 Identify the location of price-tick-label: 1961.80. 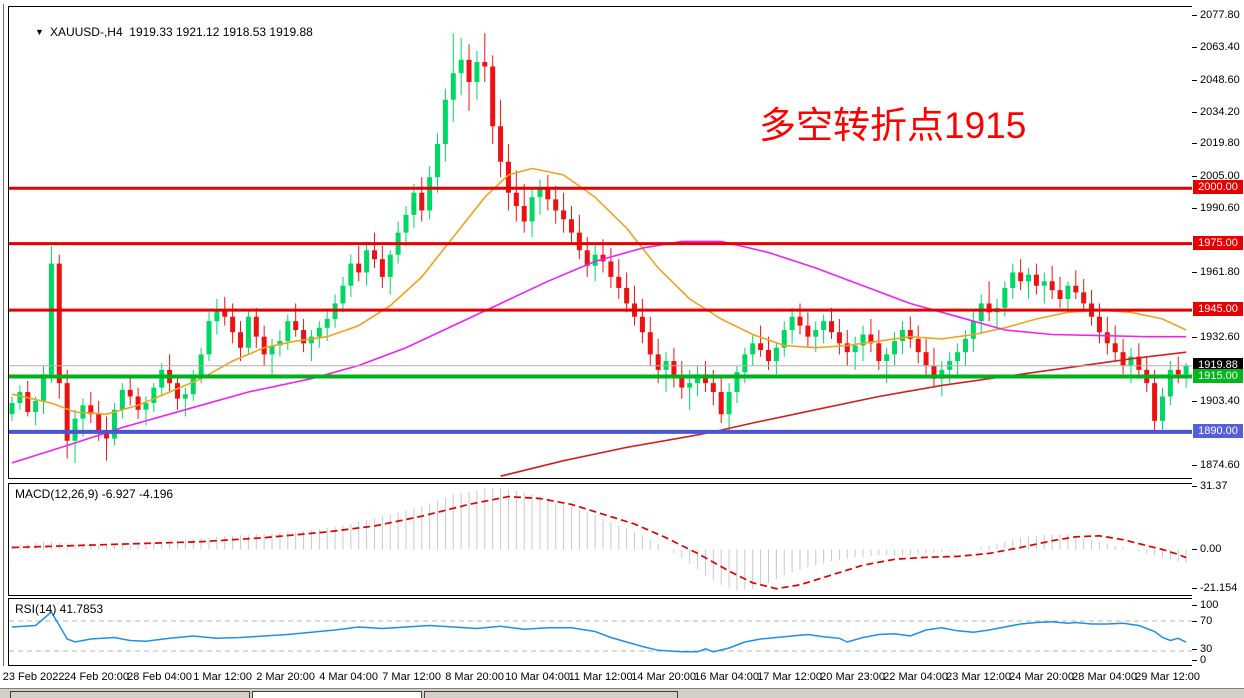
(1220, 272).